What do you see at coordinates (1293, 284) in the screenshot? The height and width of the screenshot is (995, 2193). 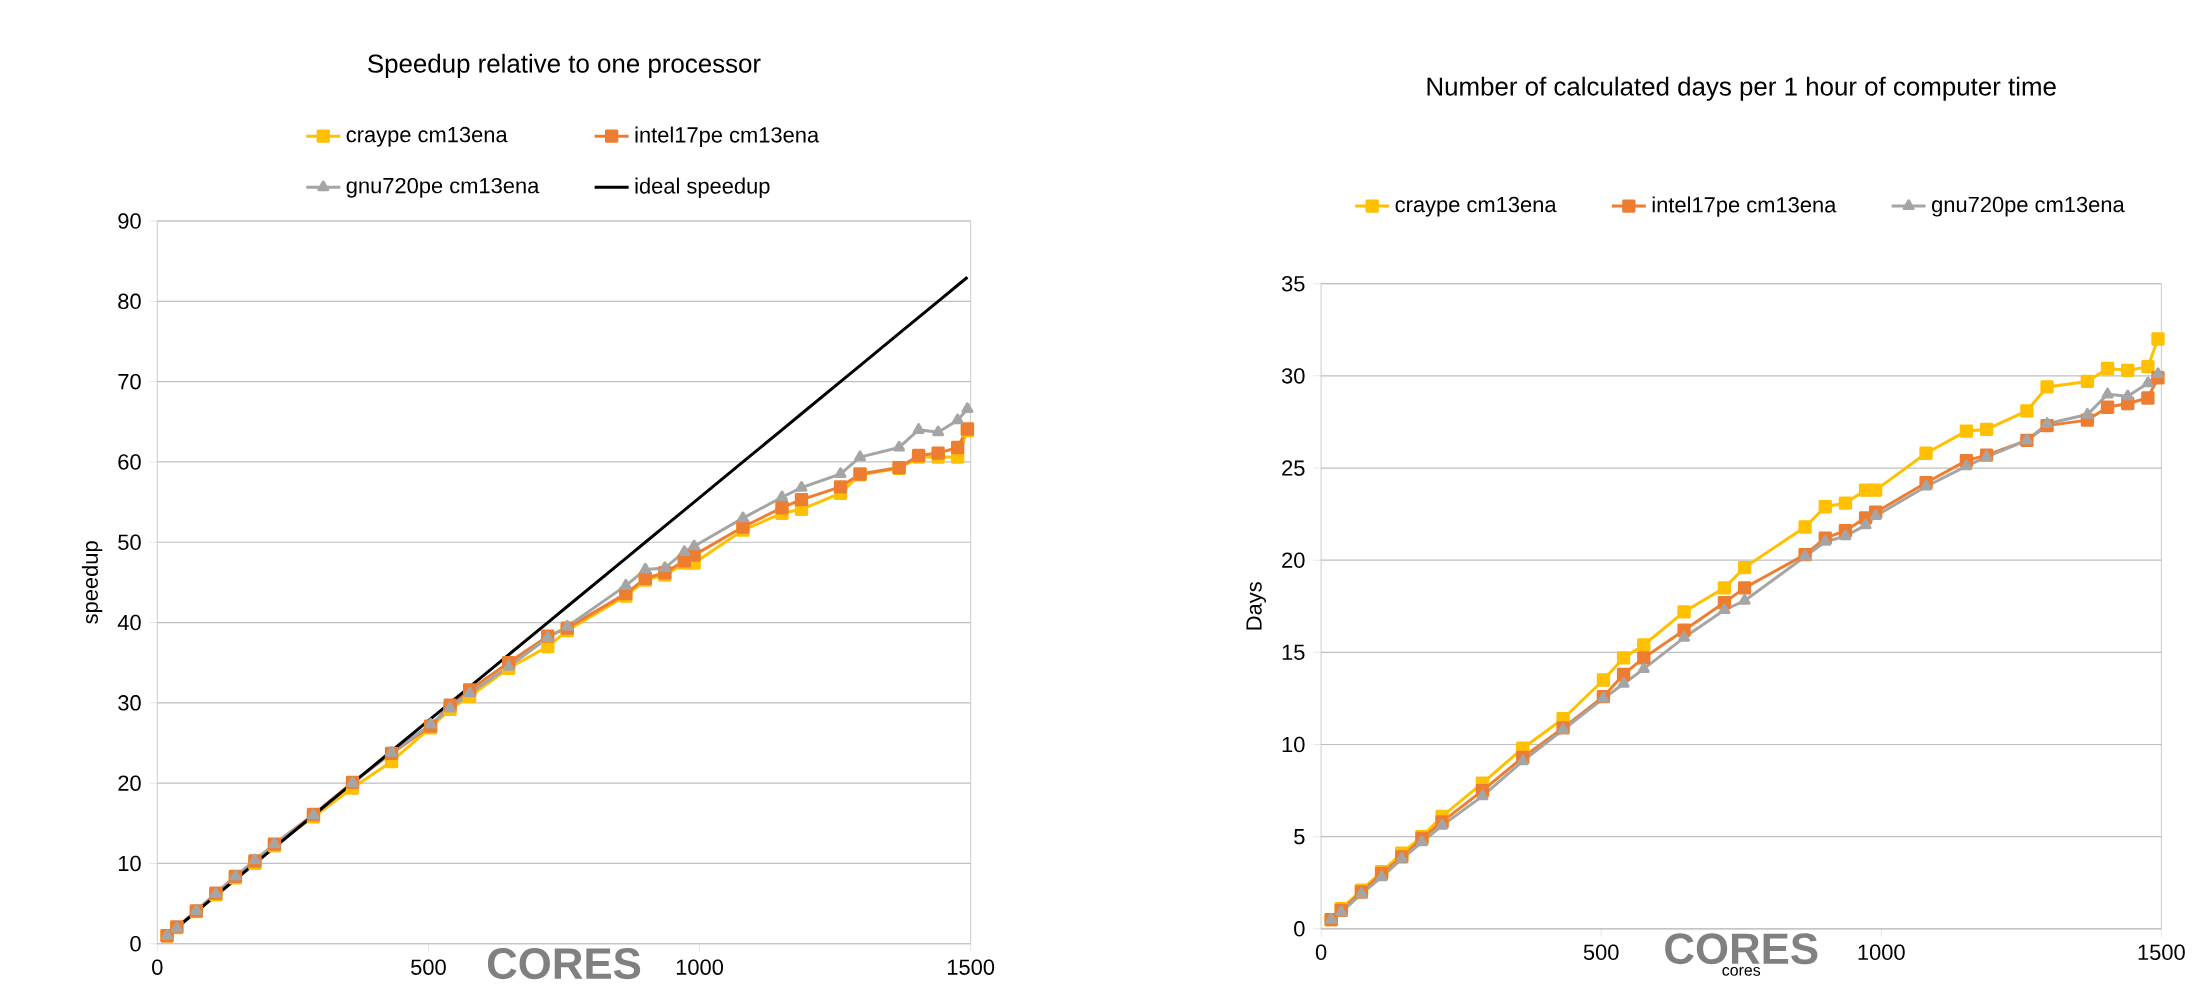 I see `y-tick-label: 35` at bounding box center [1293, 284].